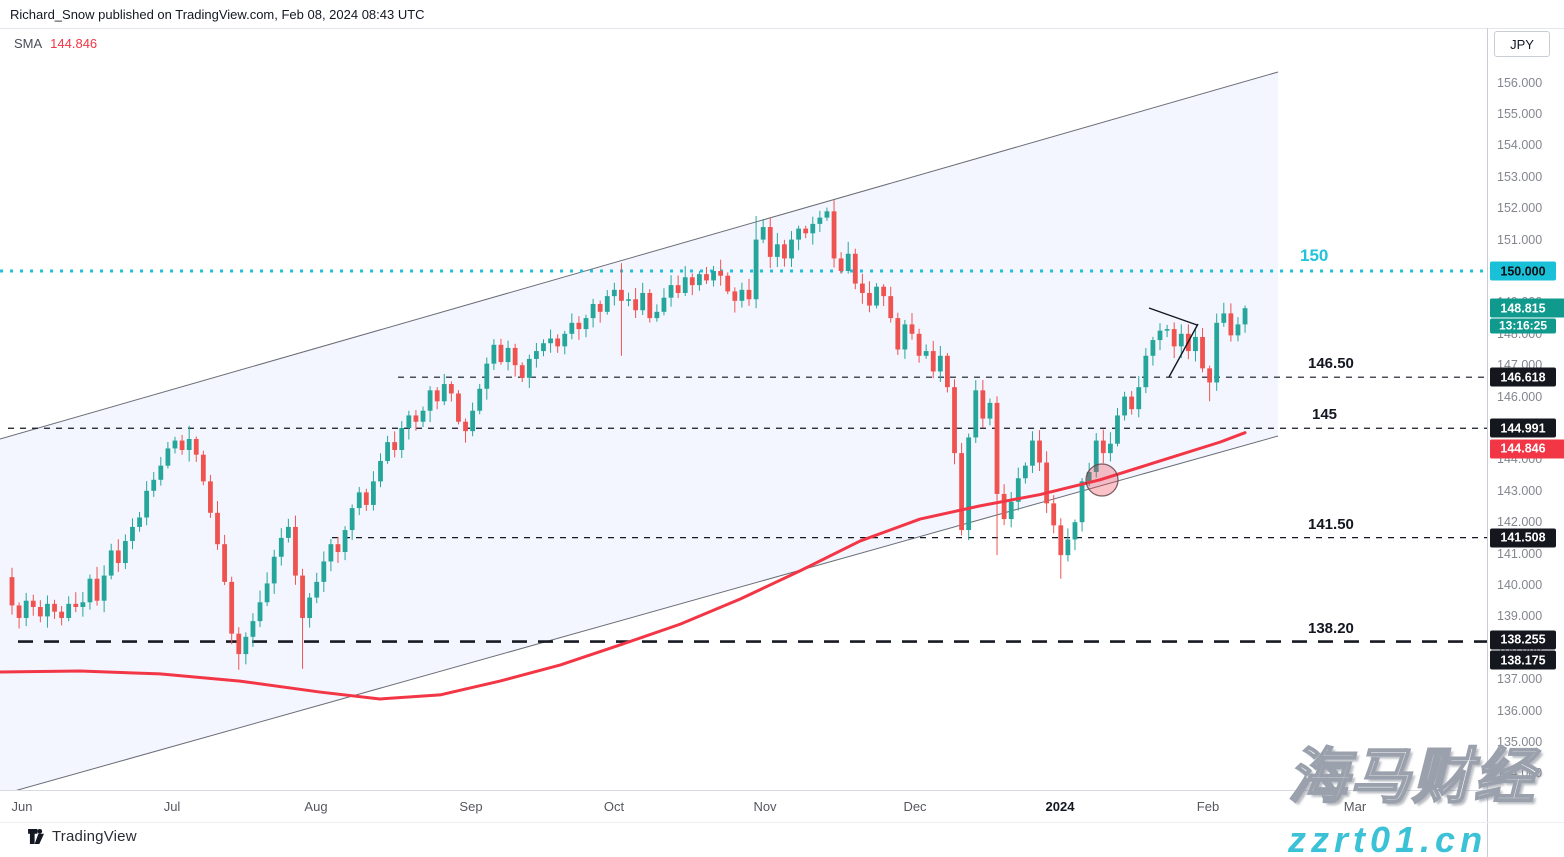 This screenshot has width=1564, height=857. What do you see at coordinates (1208, 806) in the screenshot?
I see `time-tick-feb: Feb` at bounding box center [1208, 806].